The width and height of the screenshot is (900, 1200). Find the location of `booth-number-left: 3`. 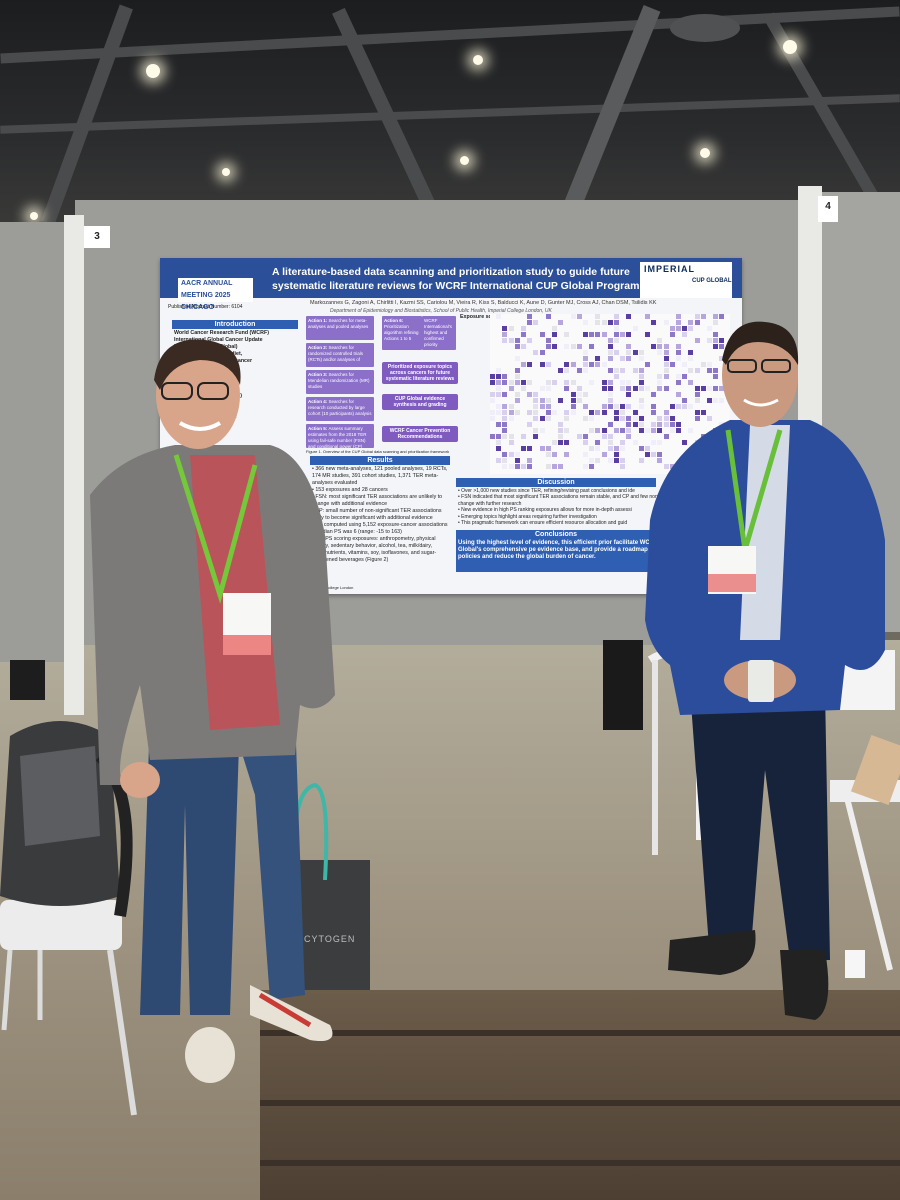

booth-number-left: 3 is located at coordinates (97, 237).